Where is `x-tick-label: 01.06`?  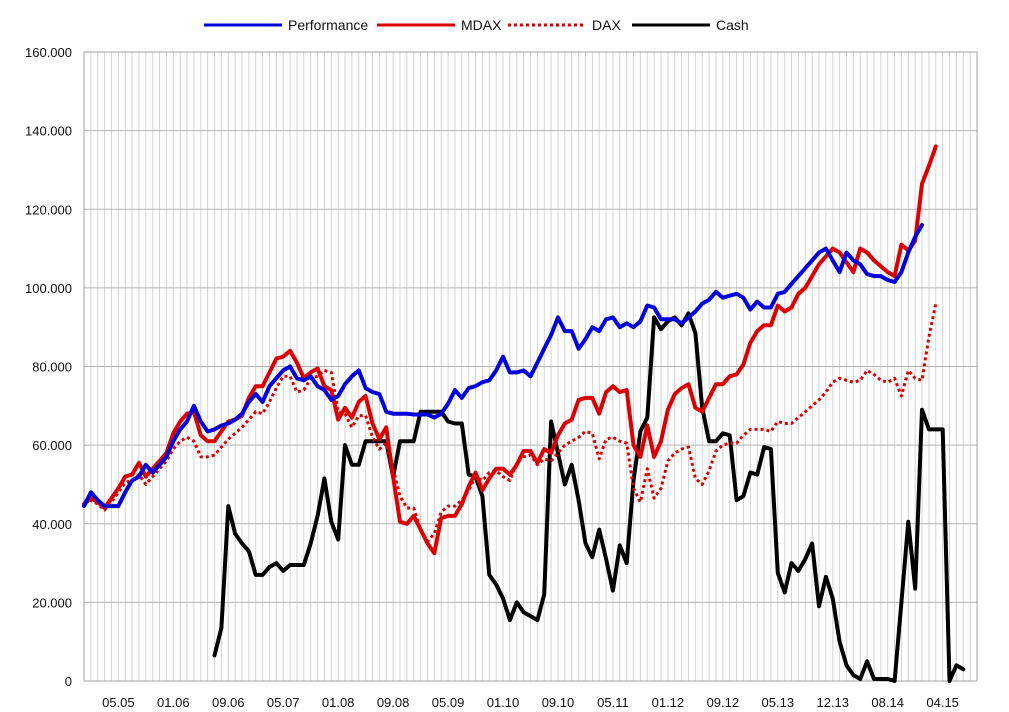 x-tick-label: 01.06 is located at coordinates (173, 702).